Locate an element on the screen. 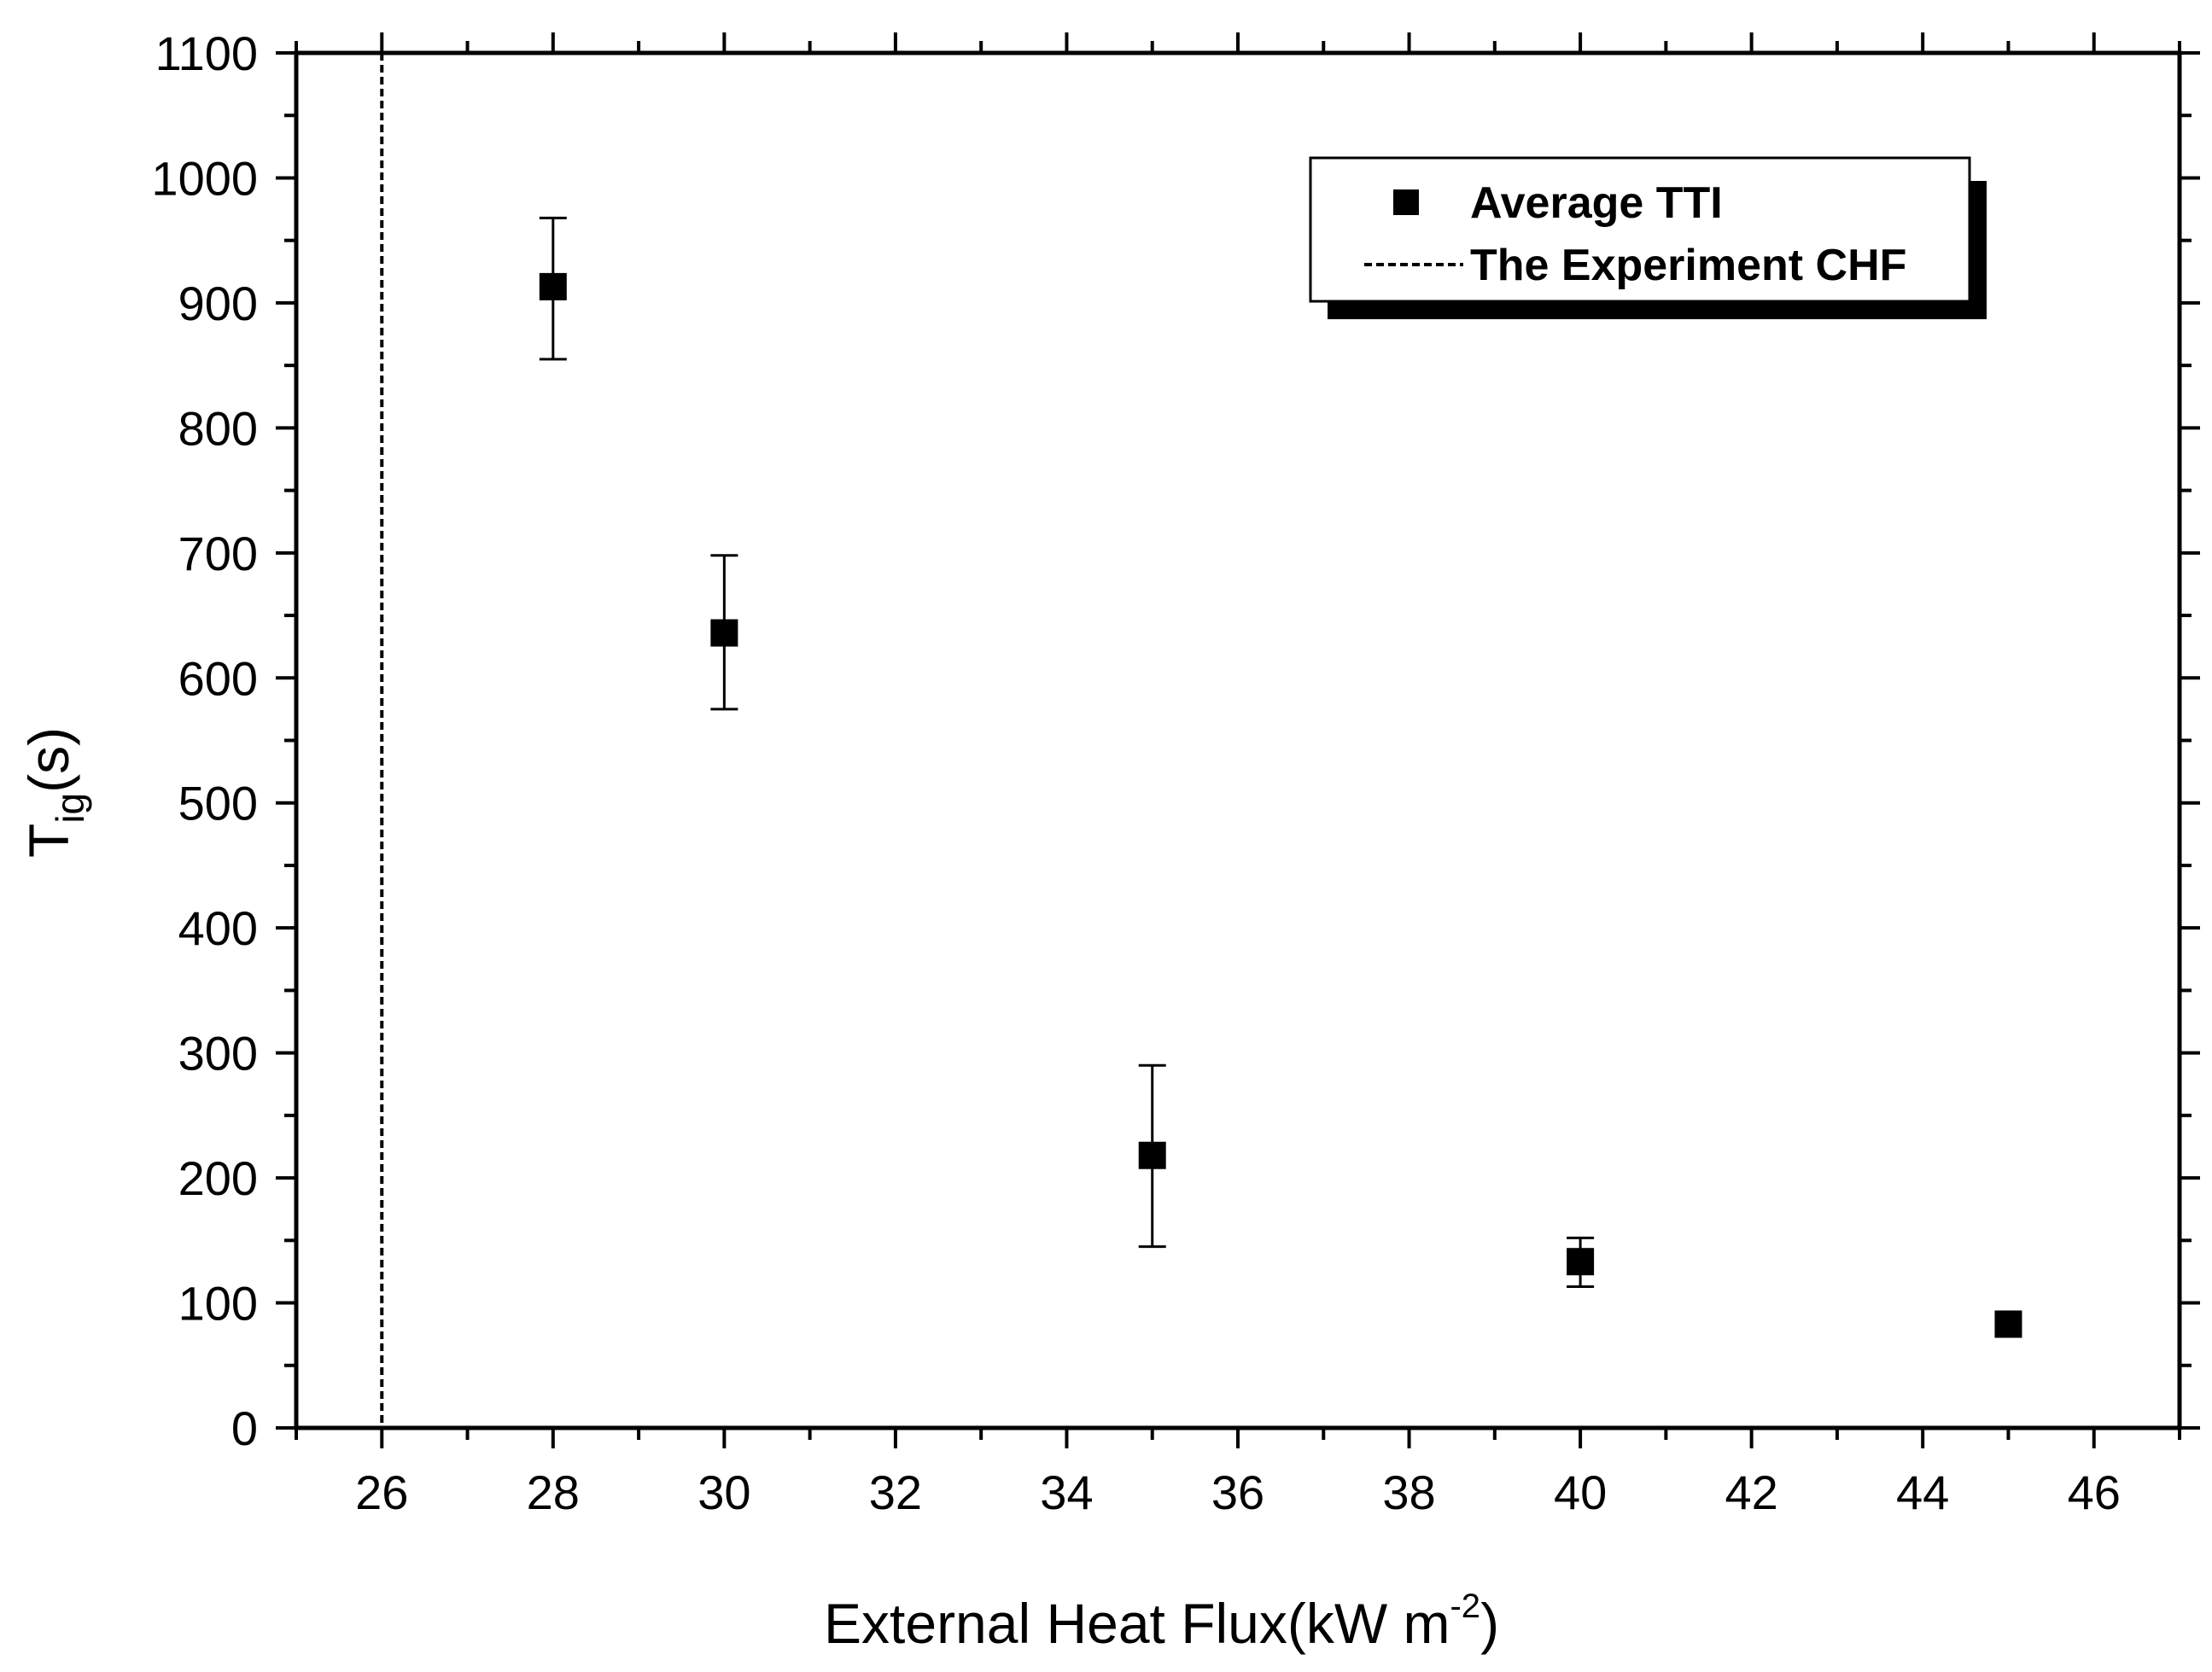 The height and width of the screenshot is (1672, 2212). y-tick-label: 800 is located at coordinates (218, 428).